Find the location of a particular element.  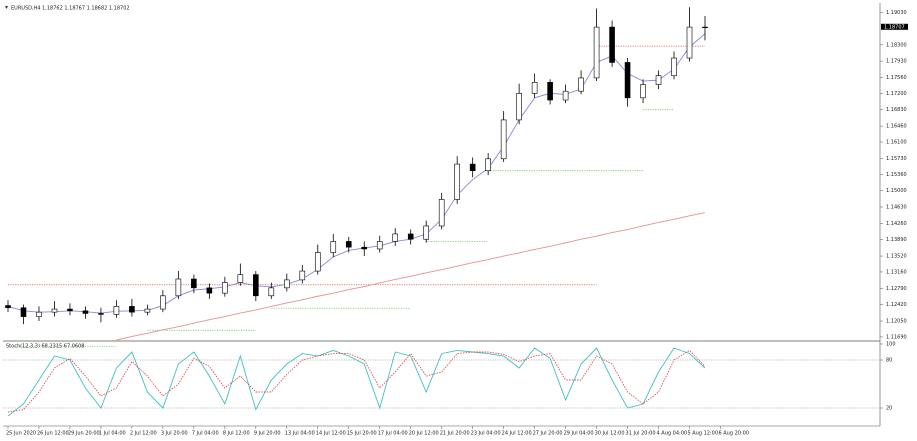

last-price-box is located at coordinates (894, 26).